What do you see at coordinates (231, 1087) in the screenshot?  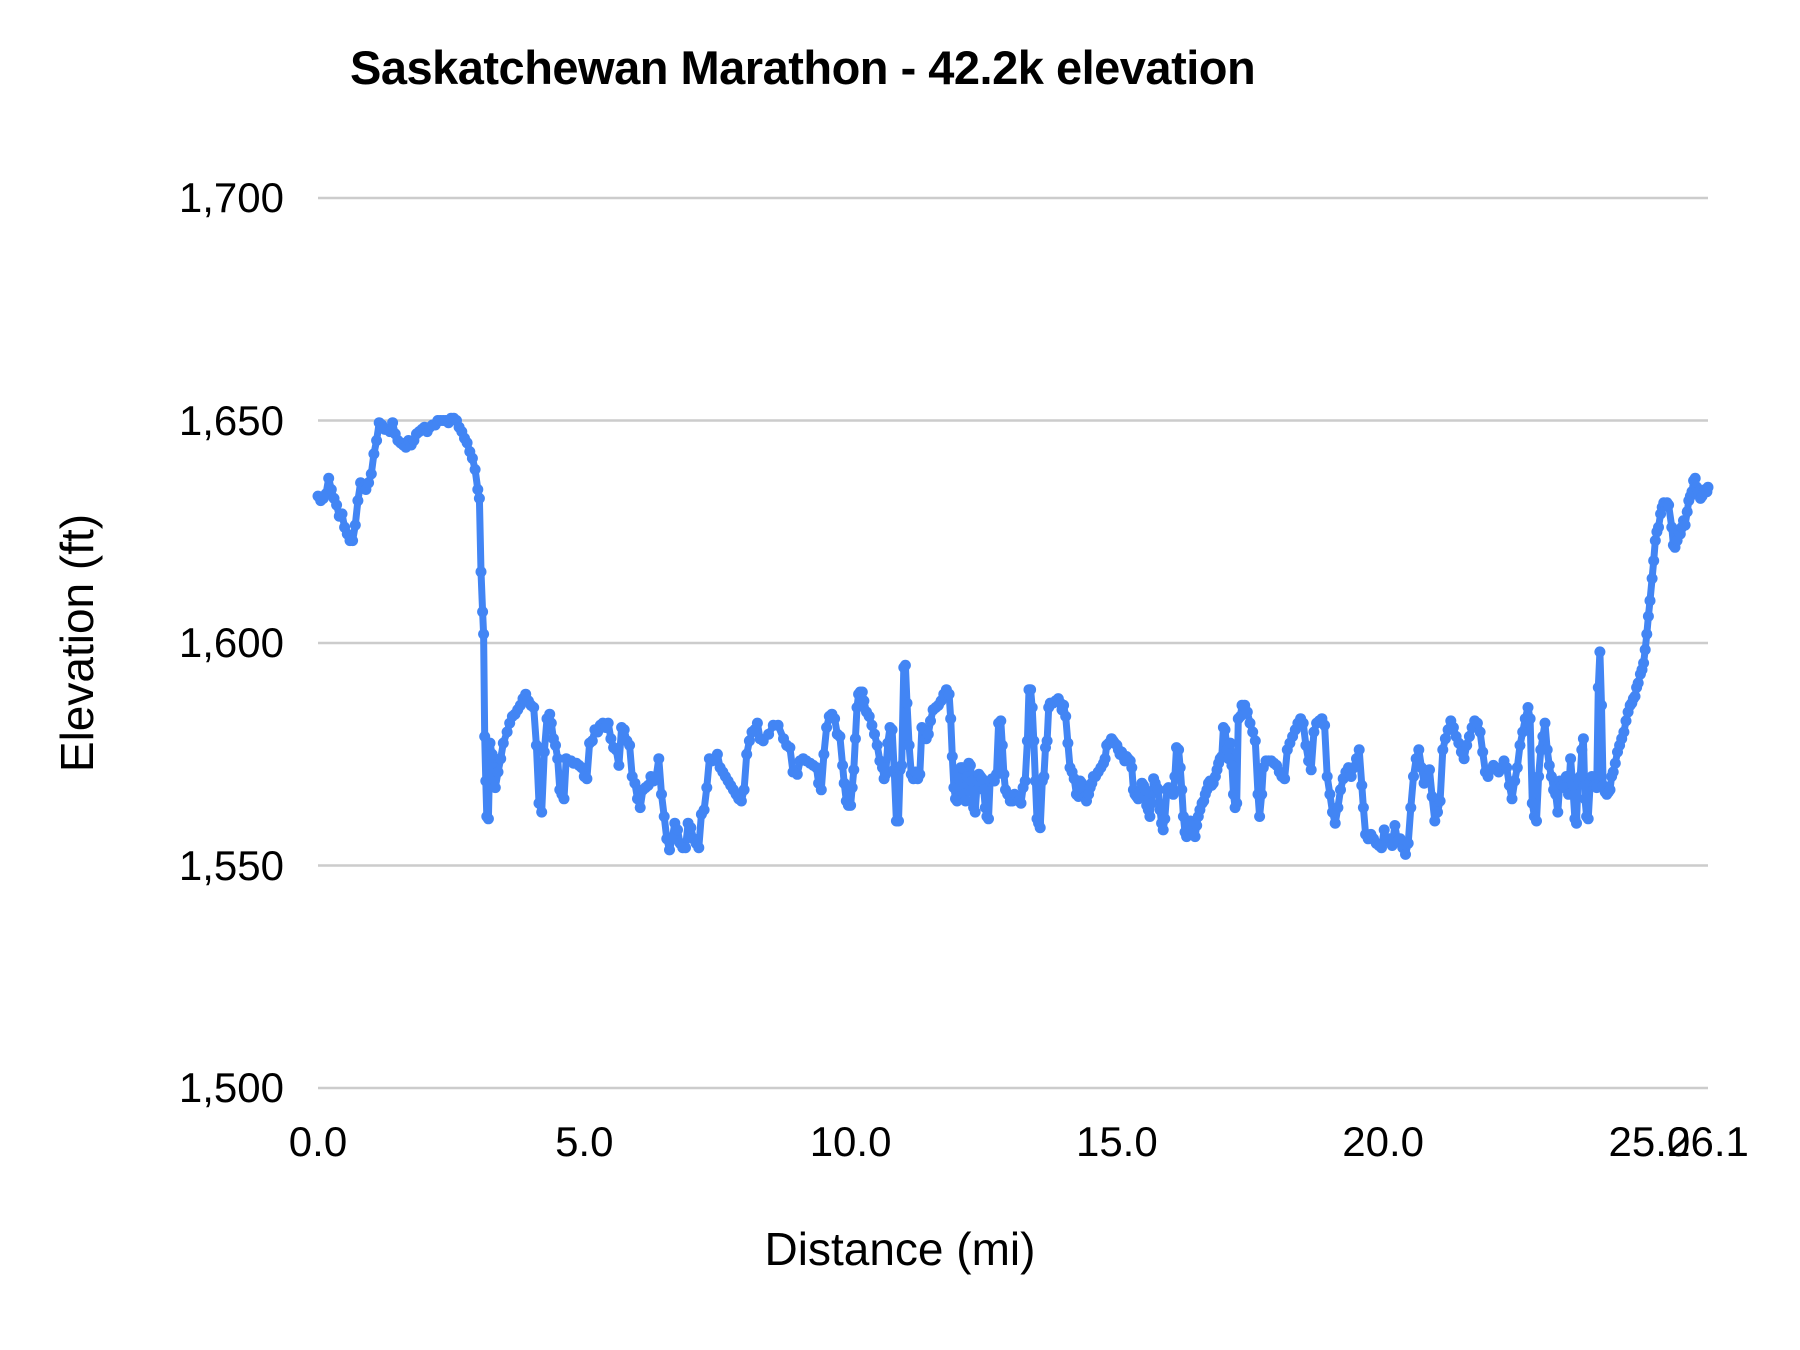 I see `y-tick-label: 1,500` at bounding box center [231, 1087].